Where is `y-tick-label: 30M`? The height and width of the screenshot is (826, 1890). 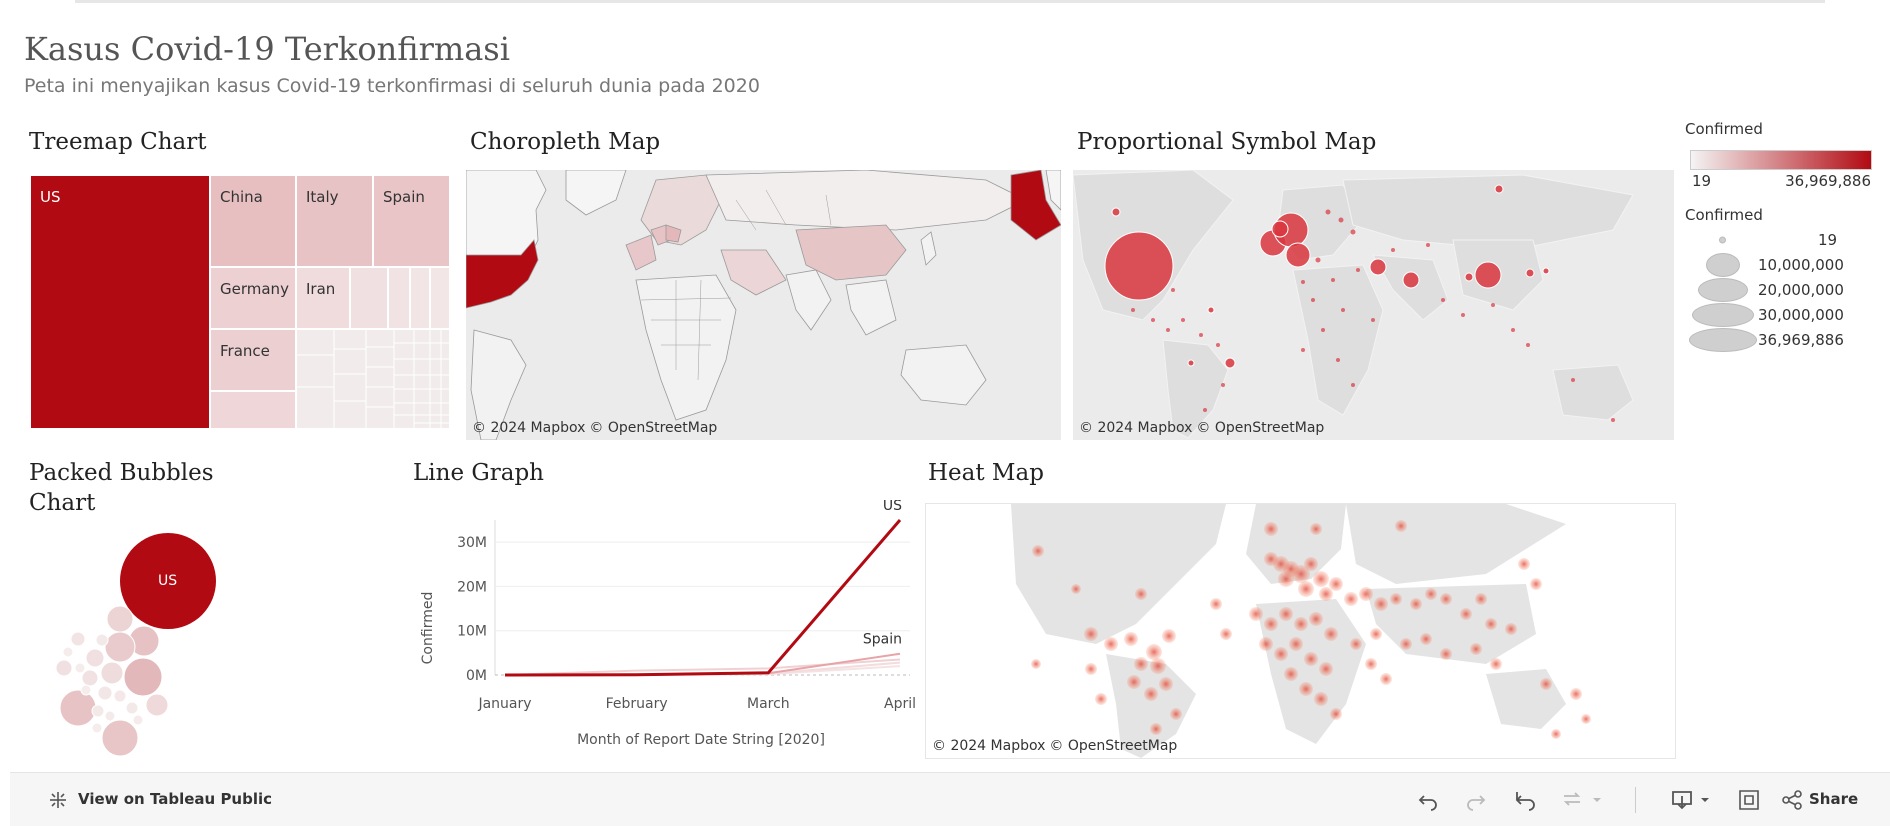 y-tick-label: 30M is located at coordinates (472, 543).